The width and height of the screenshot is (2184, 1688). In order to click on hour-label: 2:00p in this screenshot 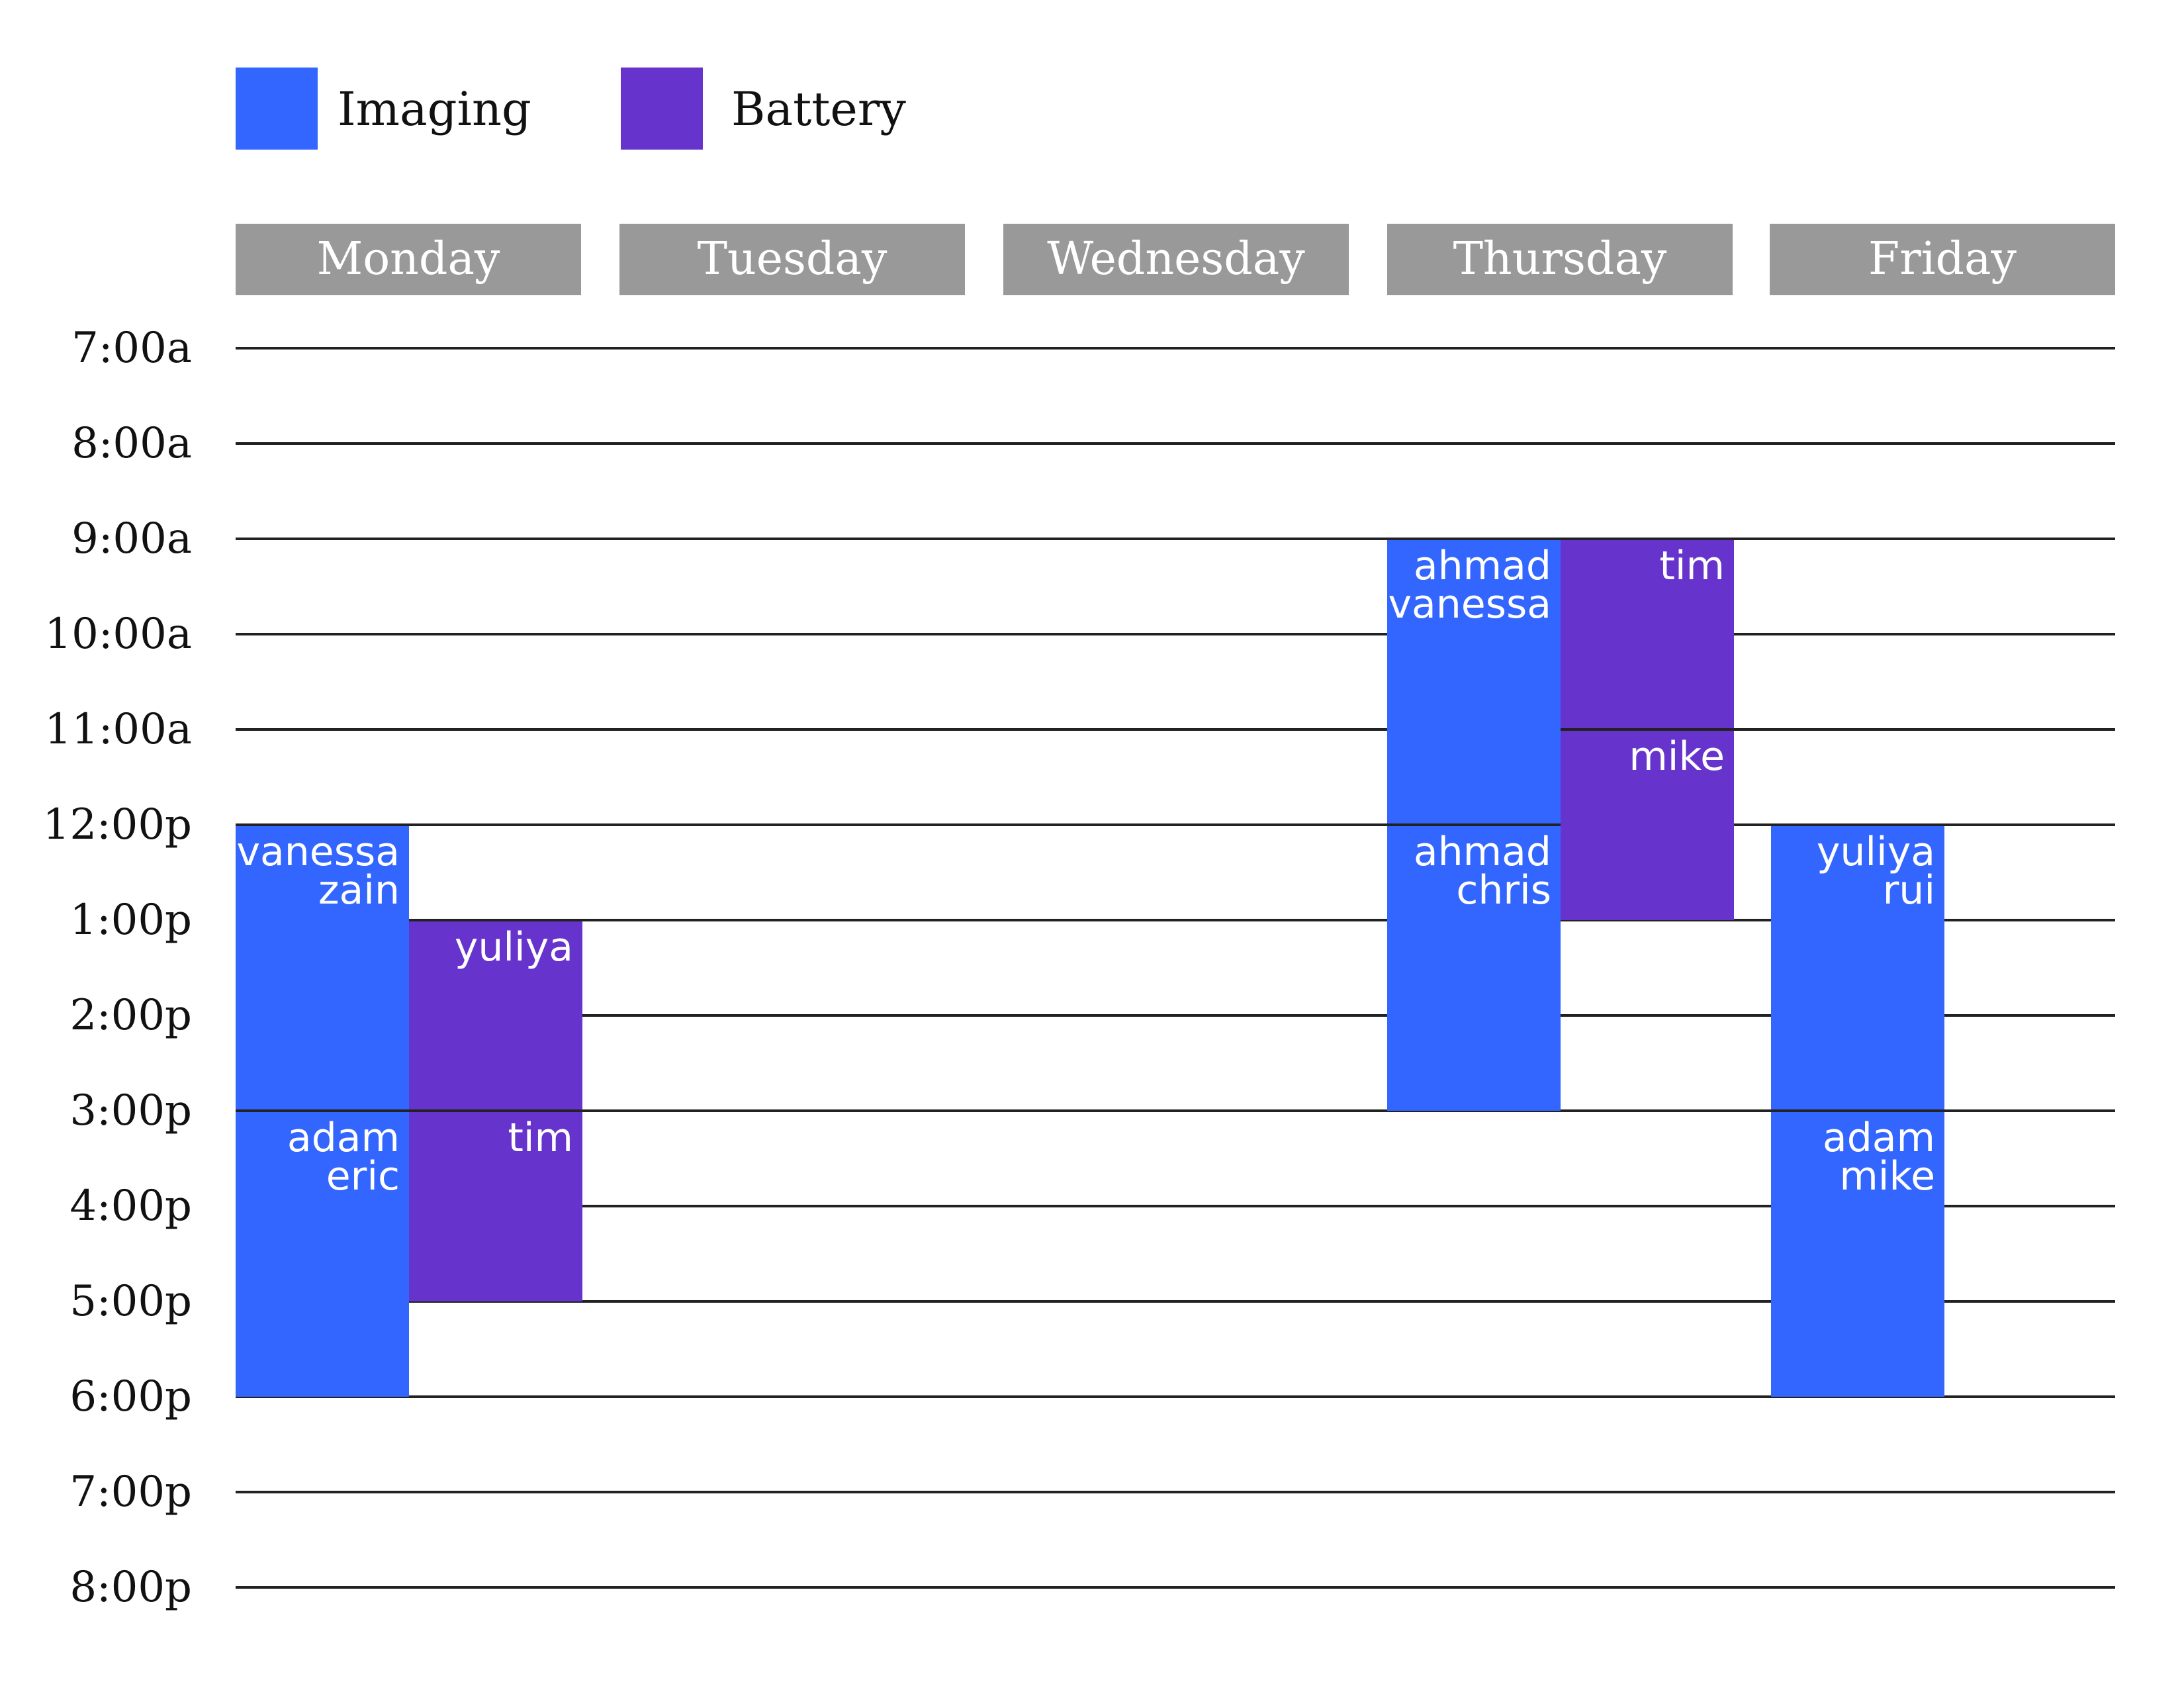, I will do `click(130, 1015)`.